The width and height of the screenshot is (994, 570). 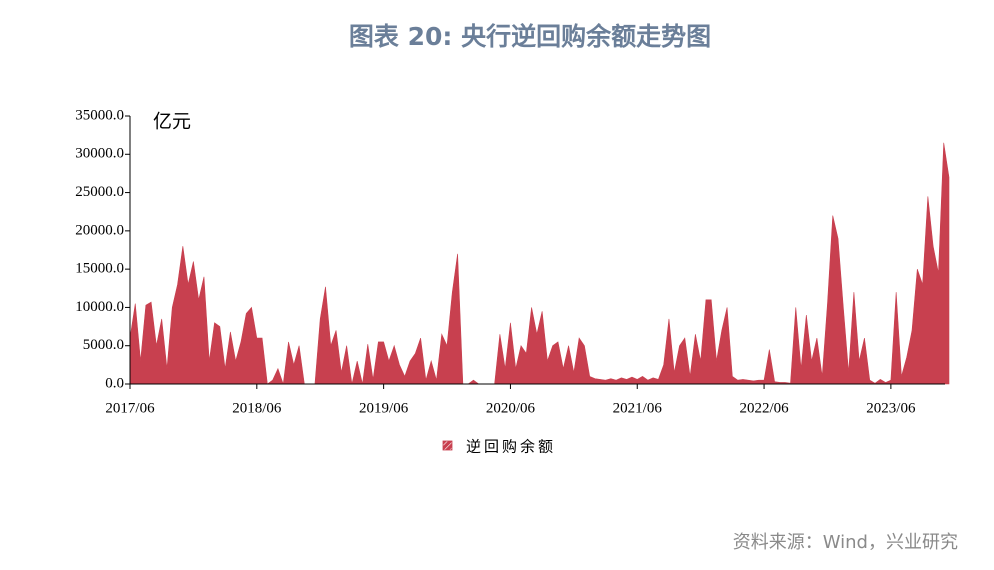 I want to click on x-tick-label: 2017/06, so click(x=130, y=408).